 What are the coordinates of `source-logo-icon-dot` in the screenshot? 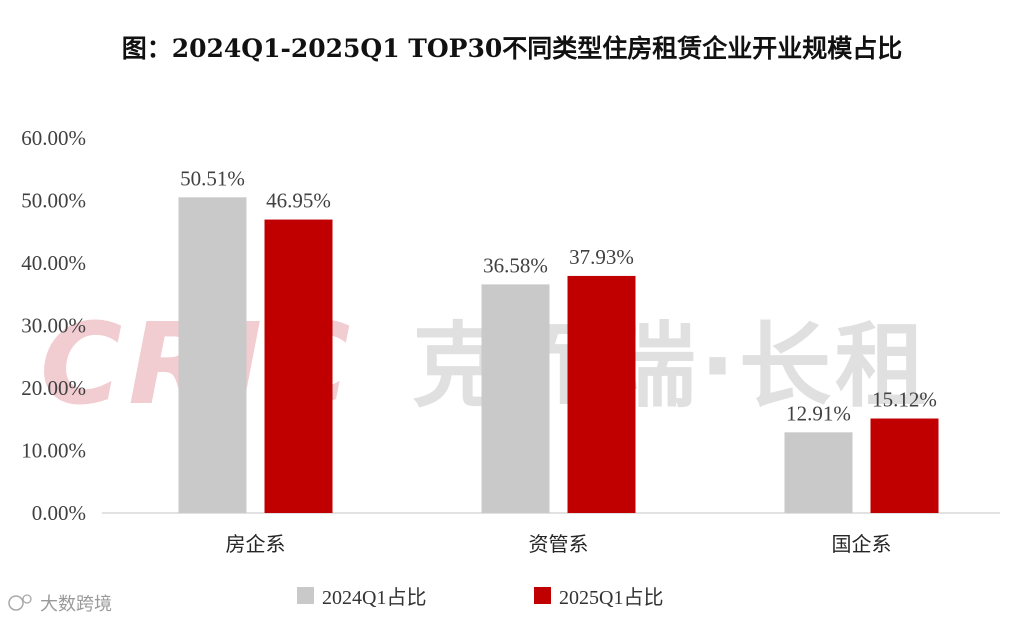 It's located at (27, 599).